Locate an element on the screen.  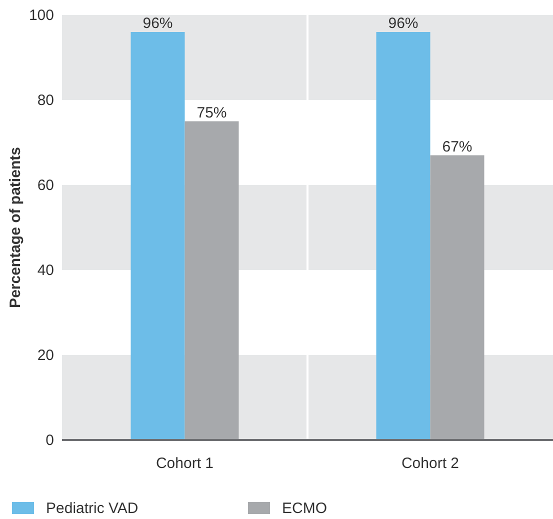
x-tick-label: Cohort 1 is located at coordinates (185, 463).